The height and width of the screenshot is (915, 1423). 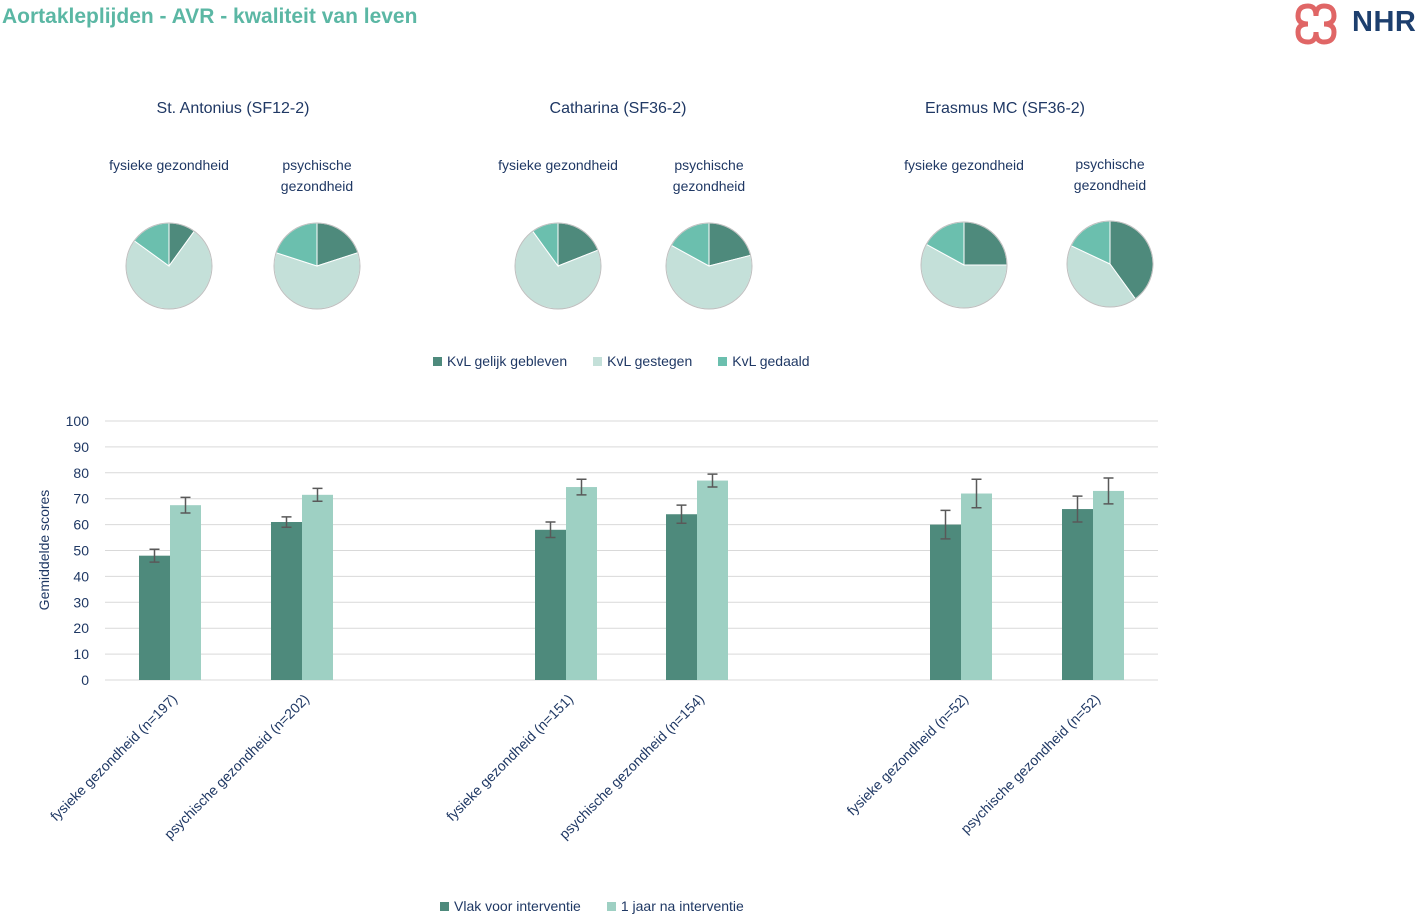 What do you see at coordinates (1384, 22) in the screenshot?
I see `logo-text: NHR` at bounding box center [1384, 22].